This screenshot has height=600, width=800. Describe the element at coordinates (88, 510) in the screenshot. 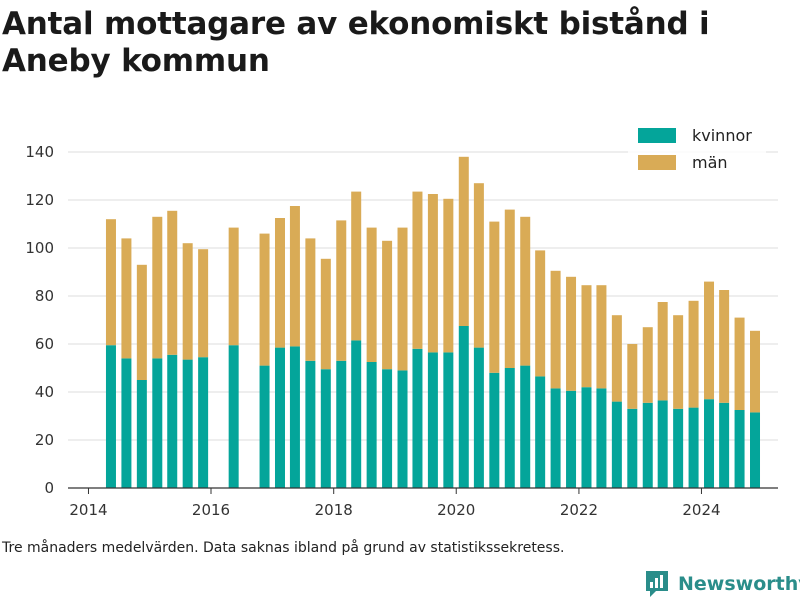

I see `x-tick-label: 2014` at that location.